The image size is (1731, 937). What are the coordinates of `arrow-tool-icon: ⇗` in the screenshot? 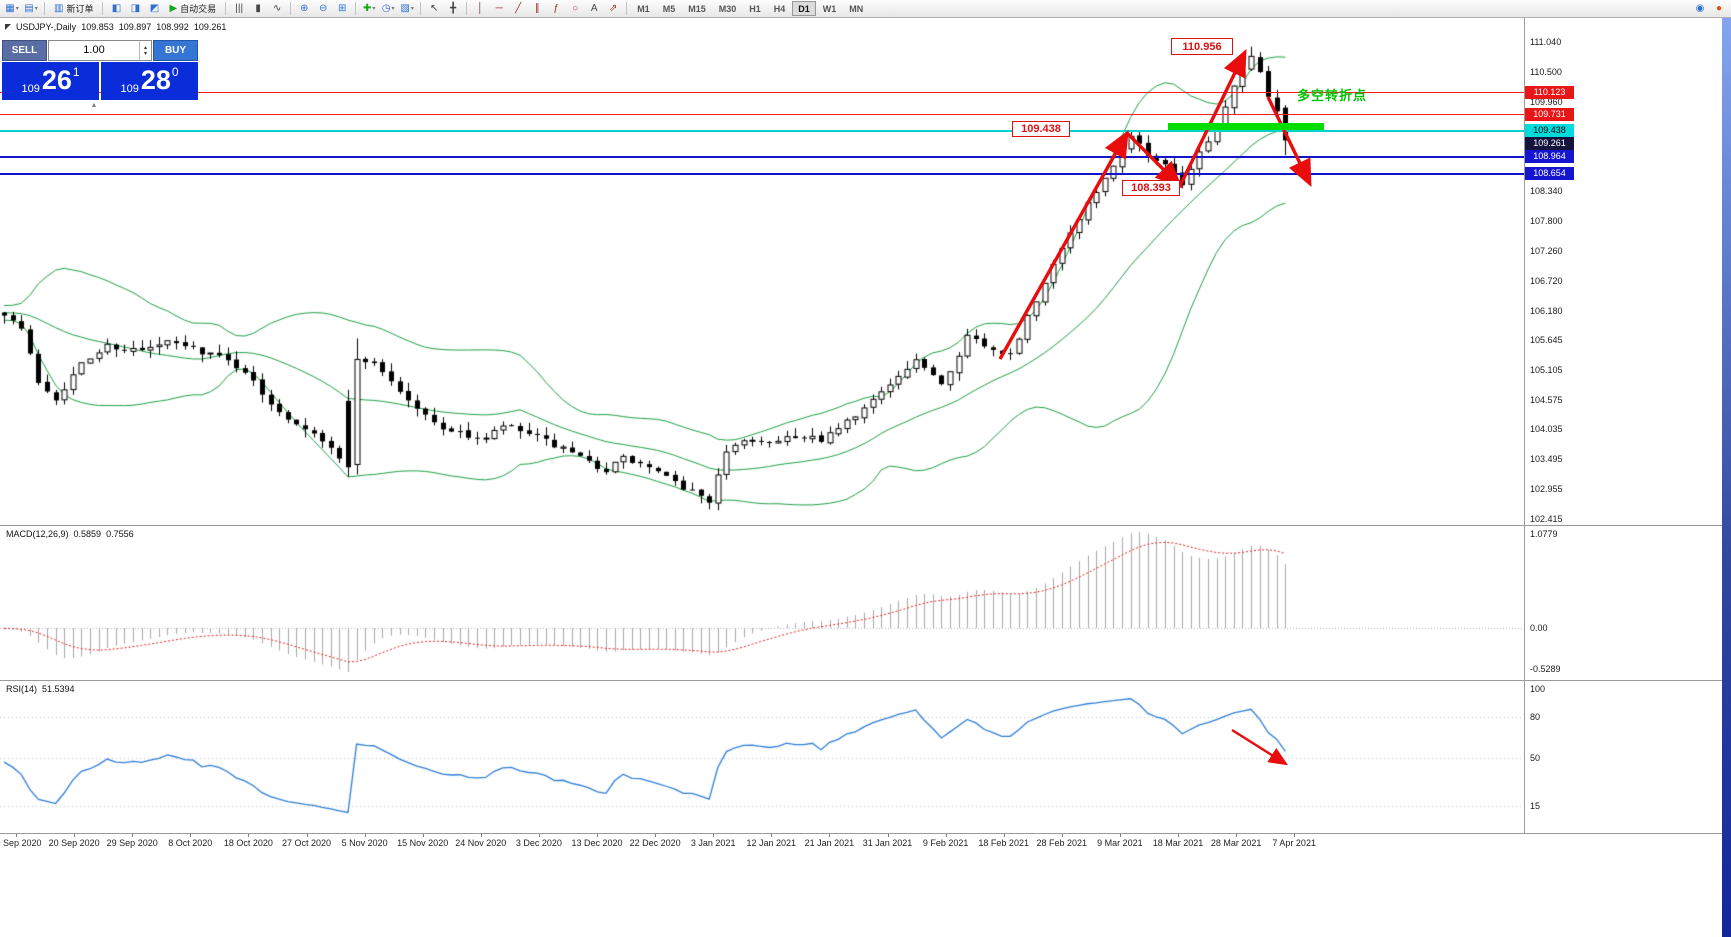 It's located at (613, 8).